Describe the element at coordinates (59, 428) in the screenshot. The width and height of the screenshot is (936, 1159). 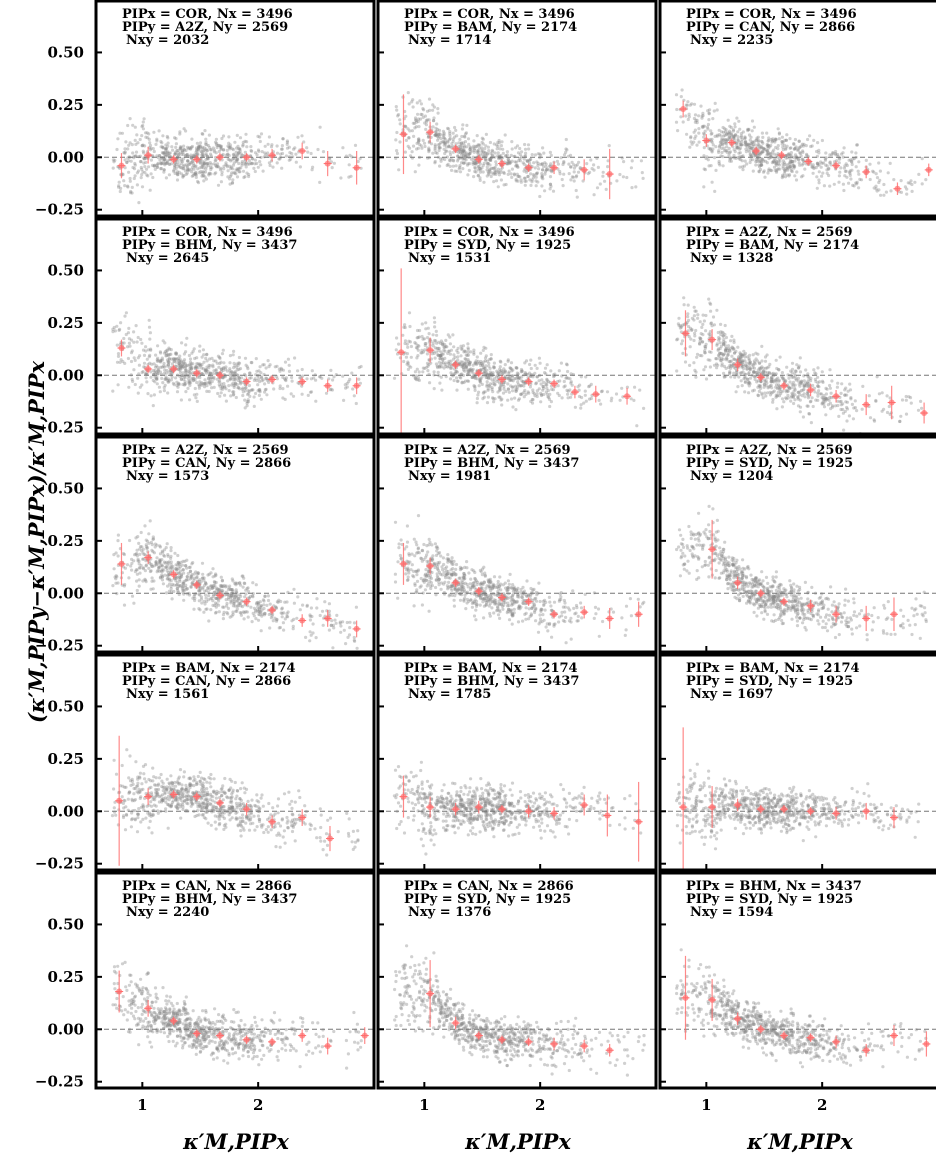
I see `y-tick-label: −0.25` at that location.